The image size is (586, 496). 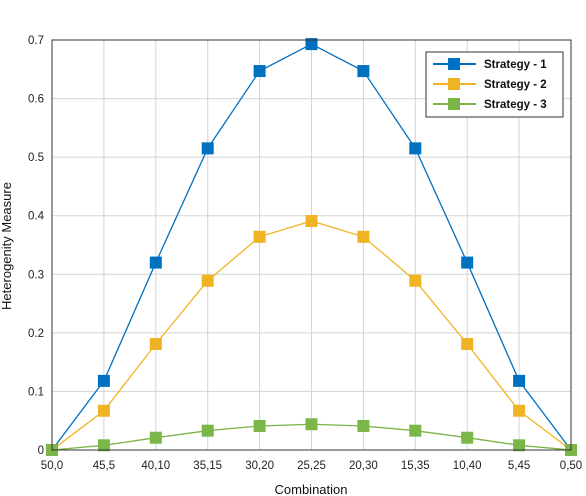 What do you see at coordinates (311, 466) in the screenshot?
I see `x-tick-label: 25,25` at bounding box center [311, 466].